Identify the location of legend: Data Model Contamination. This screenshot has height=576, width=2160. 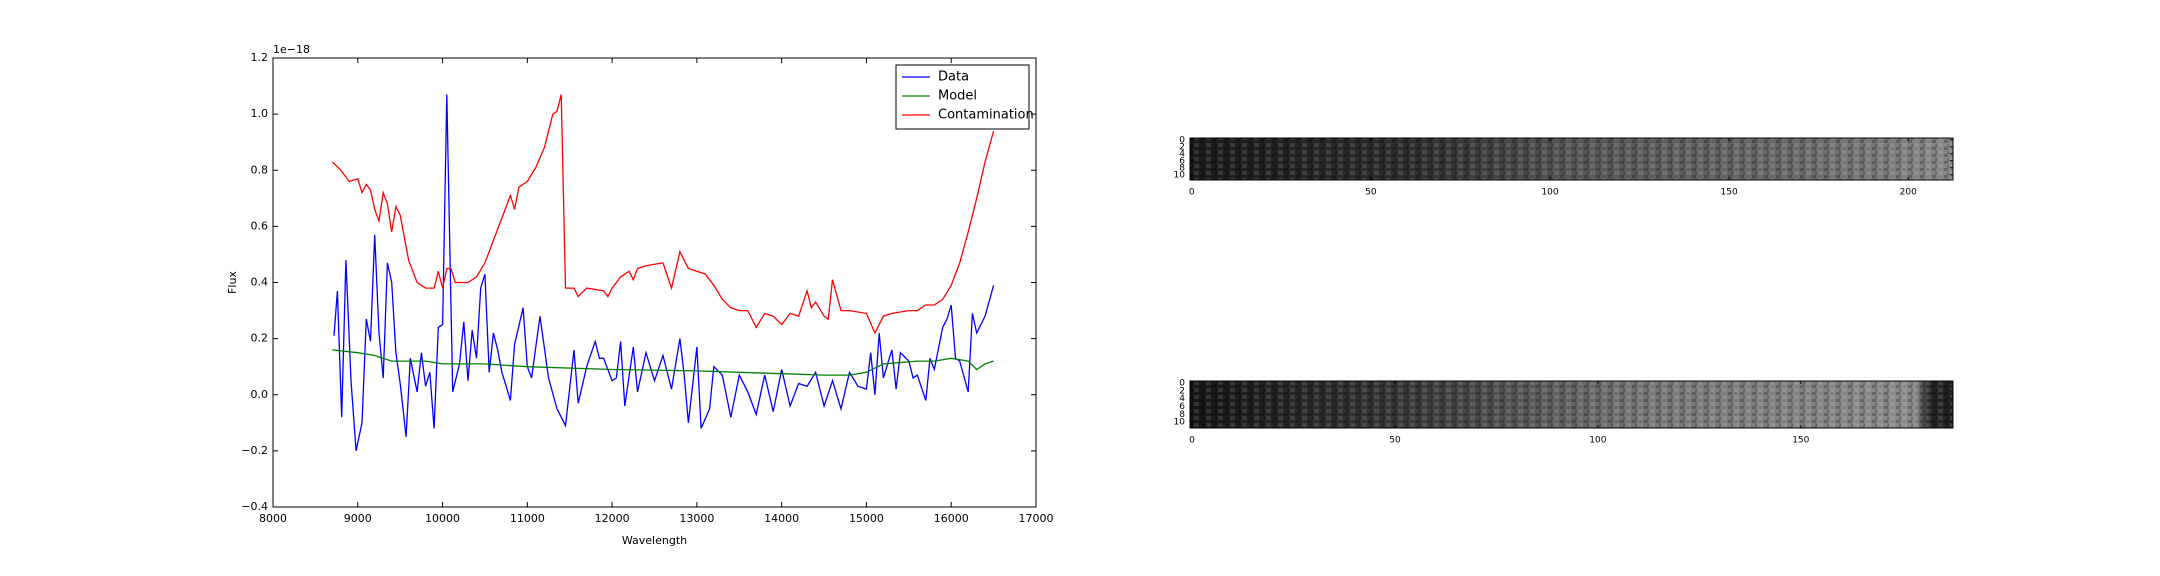
(964, 97).